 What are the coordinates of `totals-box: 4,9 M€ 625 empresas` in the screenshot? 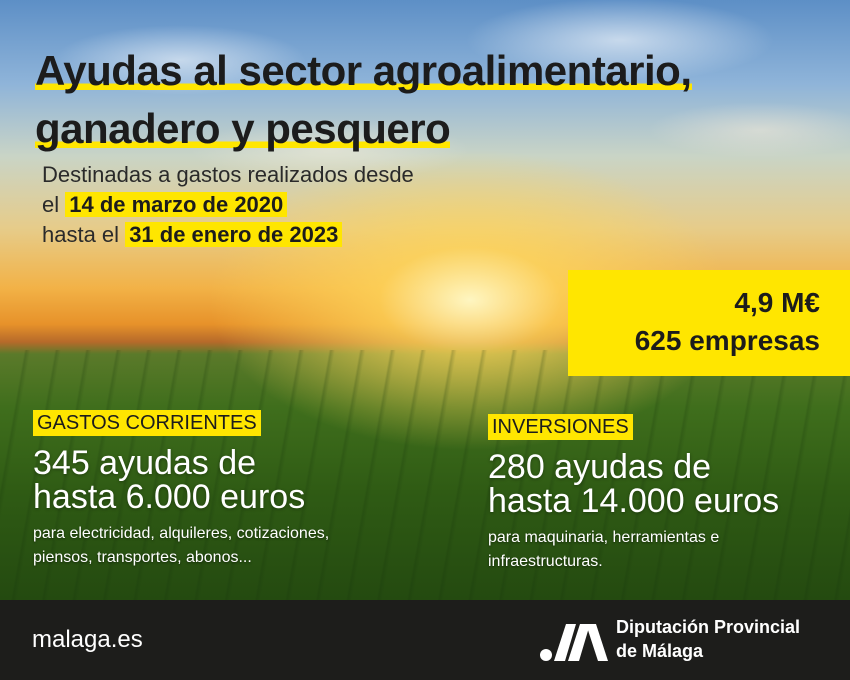 It's located at (709, 323).